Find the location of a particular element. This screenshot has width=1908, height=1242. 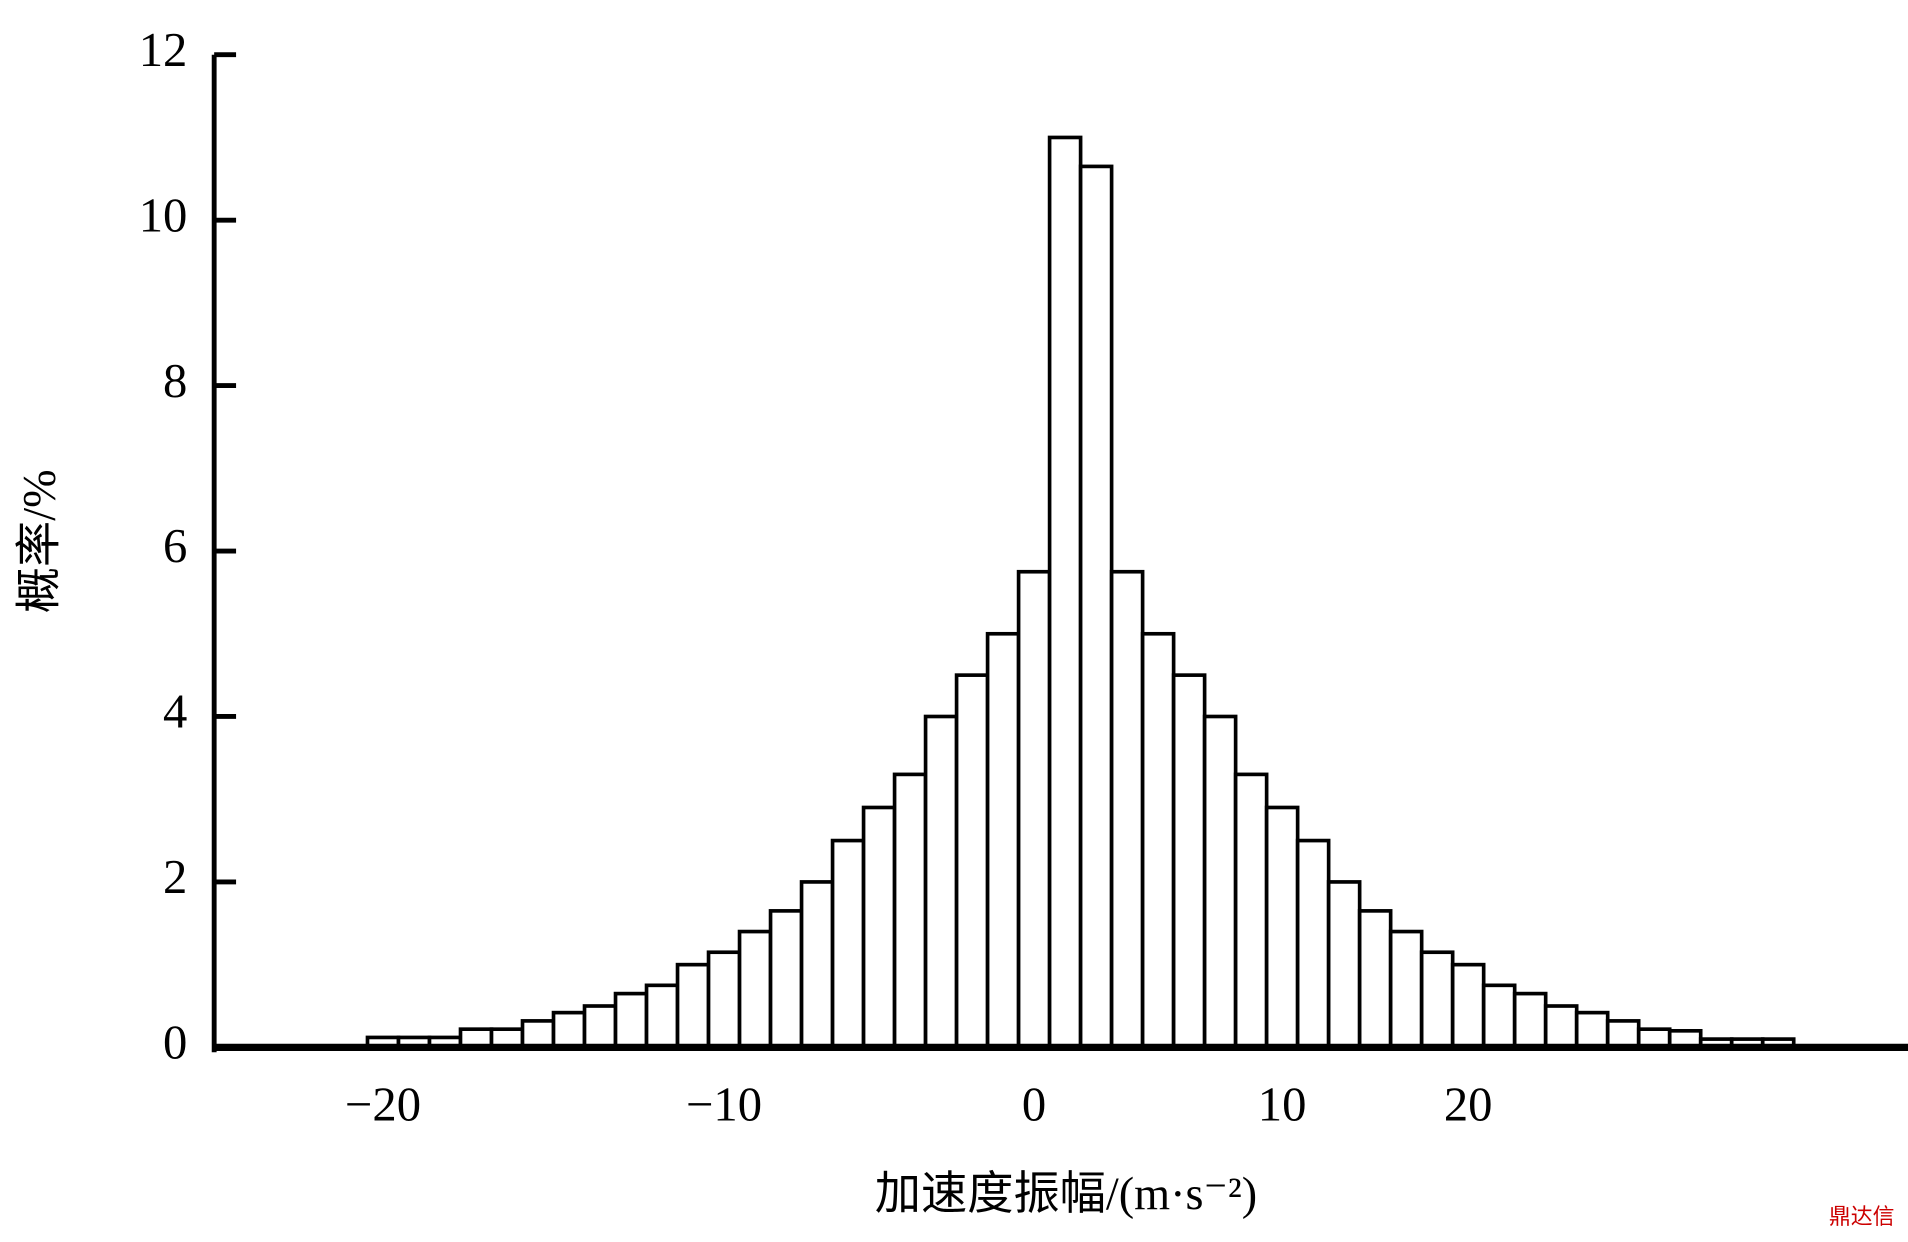

y-tick-label: 10 is located at coordinates (163, 215).